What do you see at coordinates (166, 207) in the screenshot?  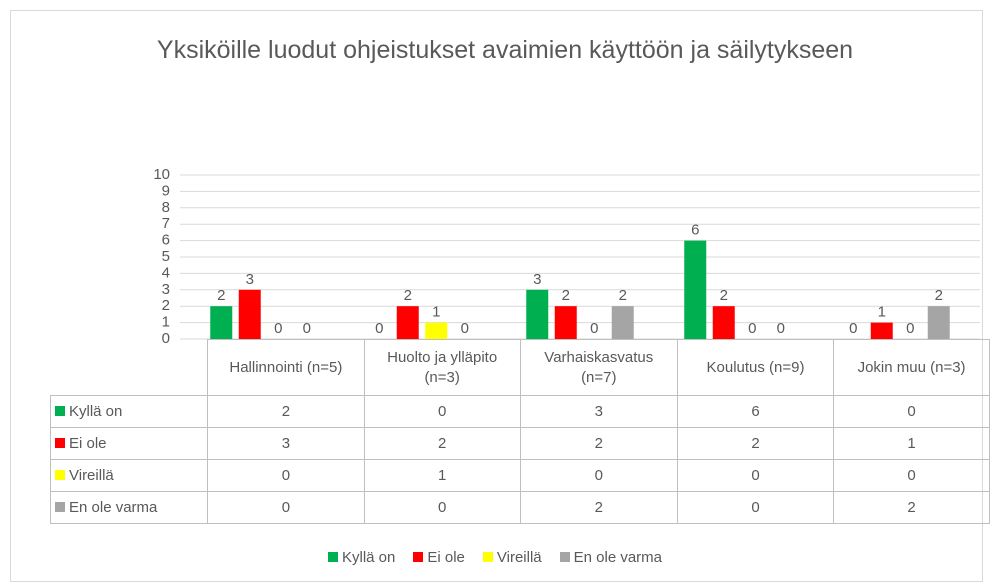 I see `y-tick-label: 8` at bounding box center [166, 207].